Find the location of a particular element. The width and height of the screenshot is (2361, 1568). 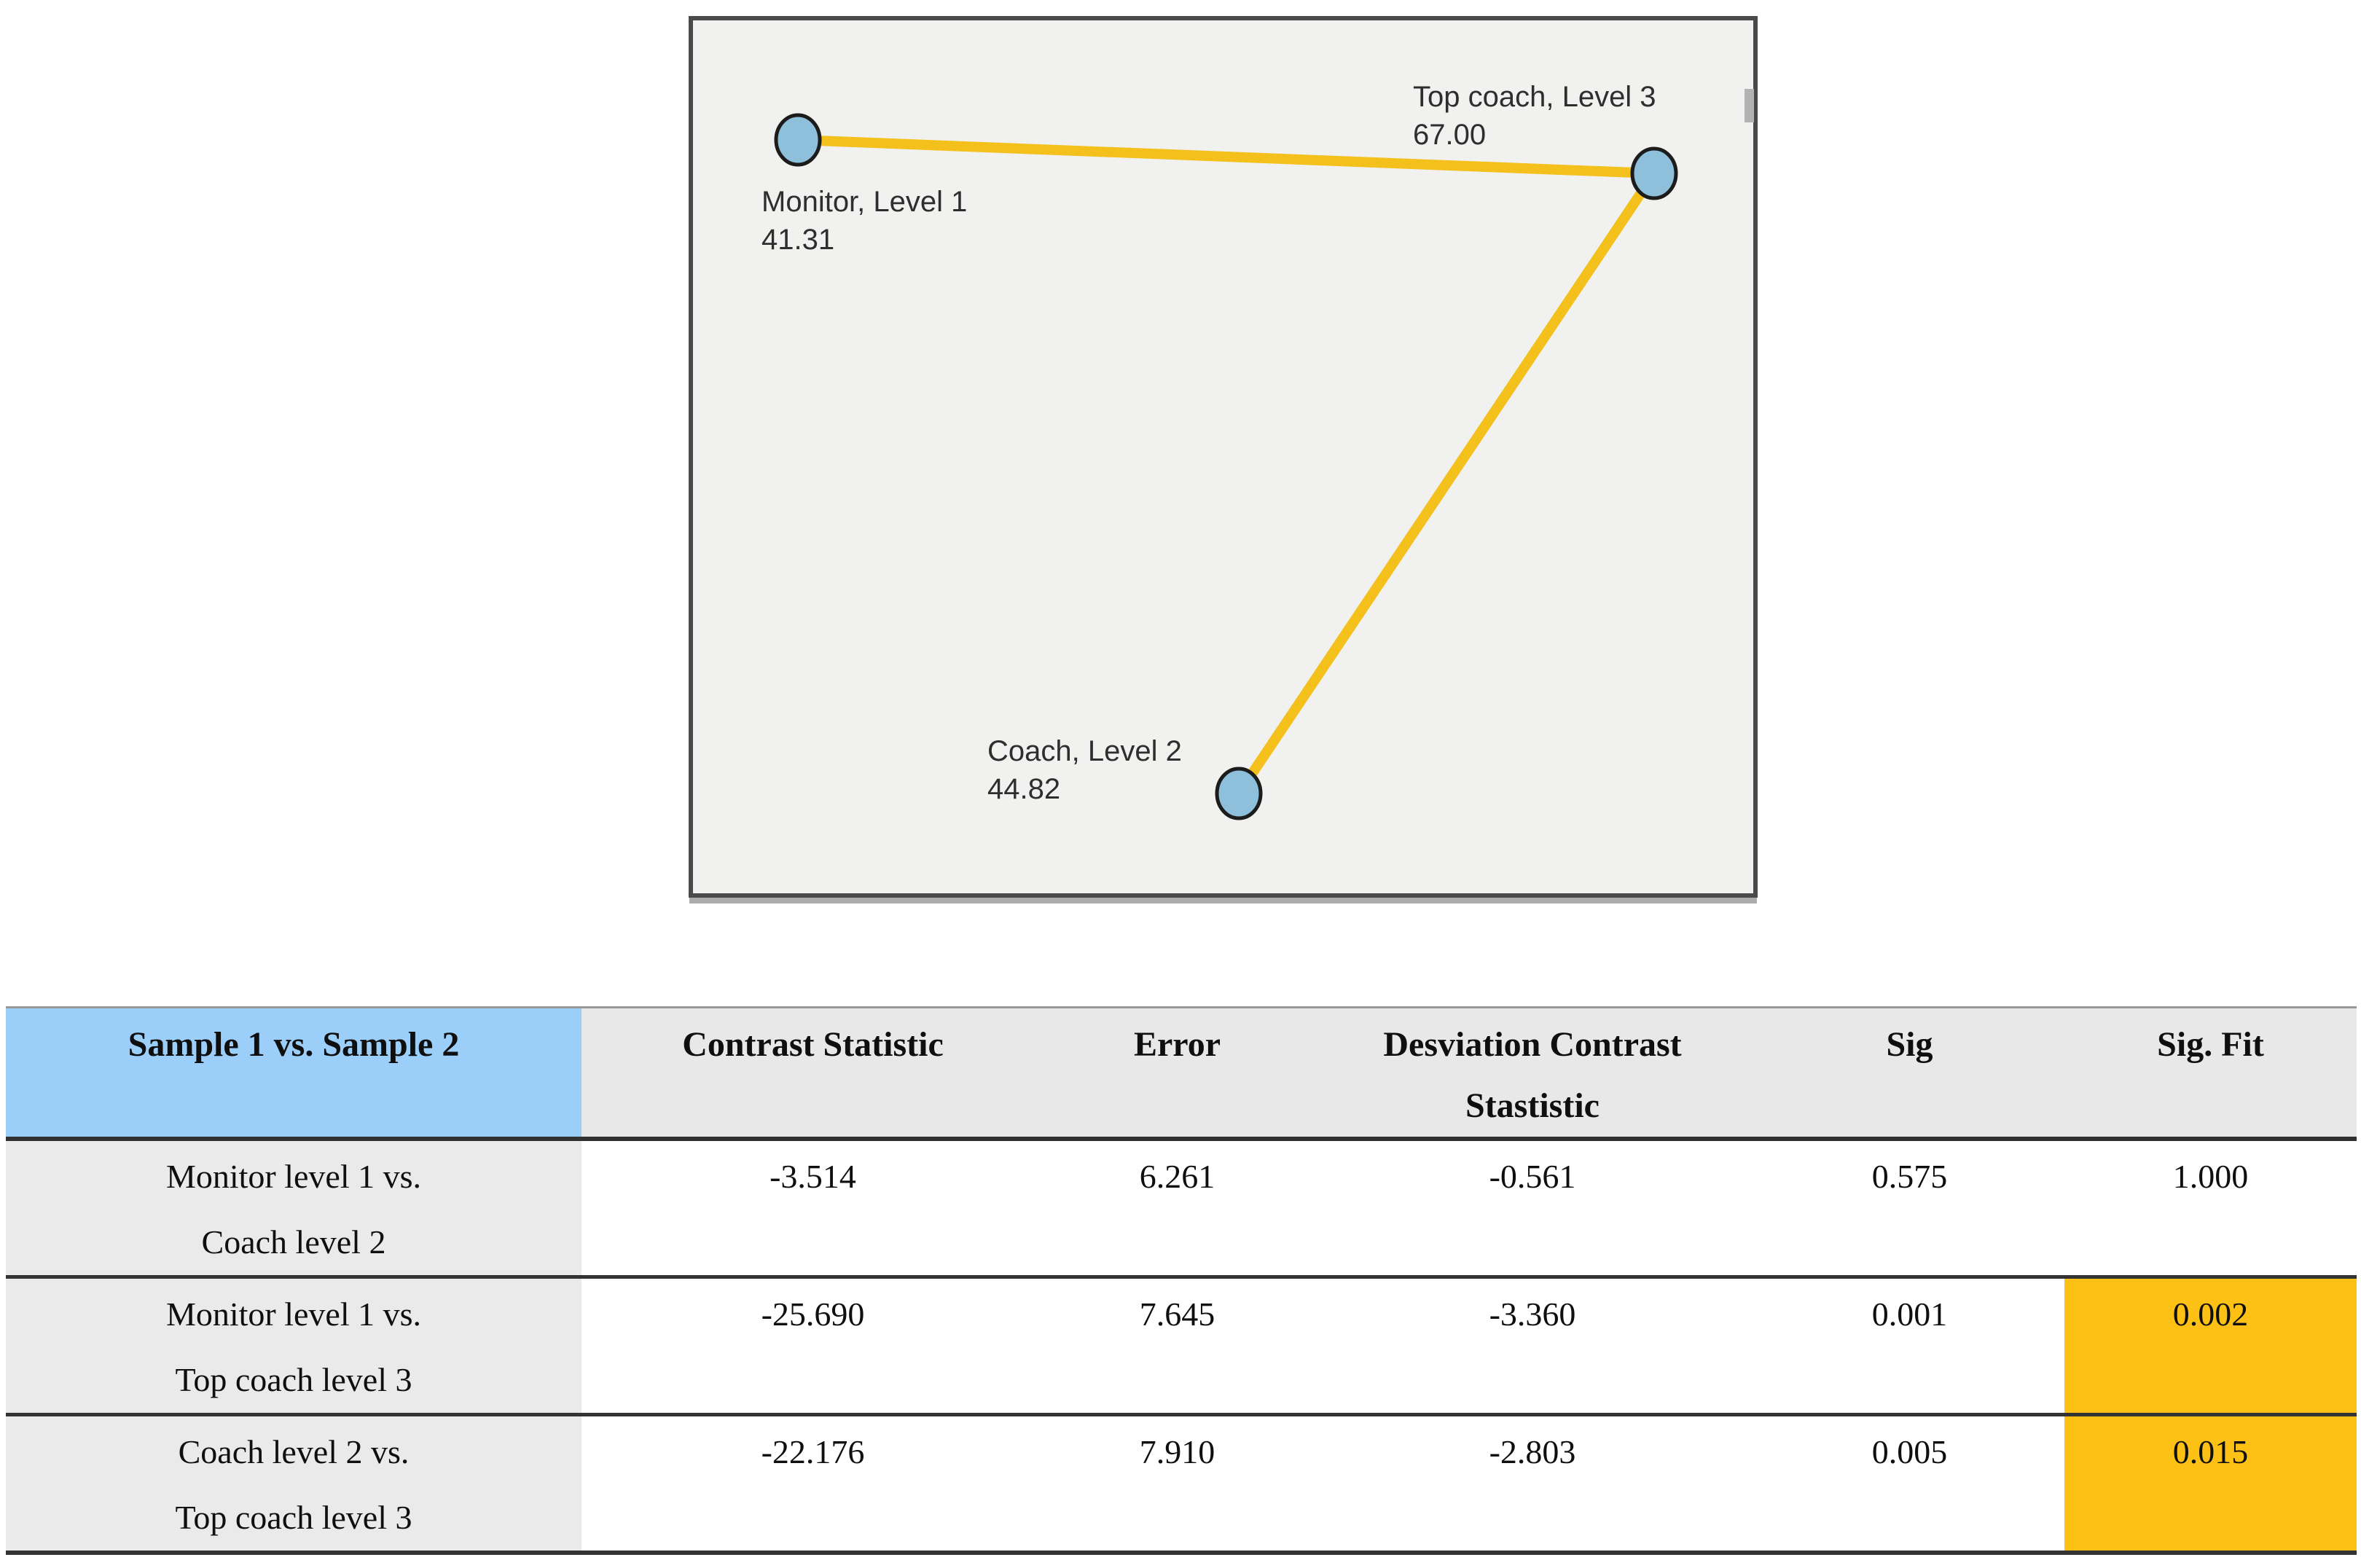

node-label-monitor: Monitor, Level 1 41.31 is located at coordinates (864, 221).